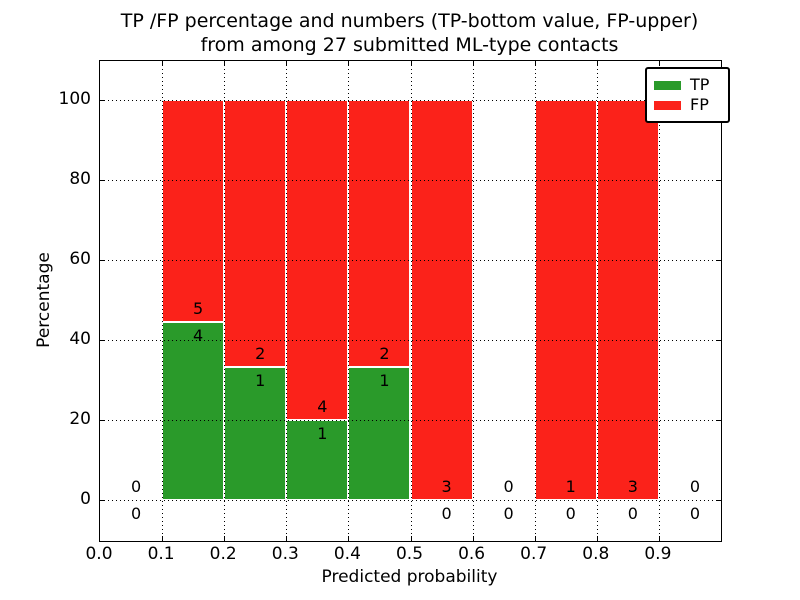 This screenshot has width=800, height=600. Describe the element at coordinates (658, 554) in the screenshot. I see `x-tick-label: 0.9` at that location.